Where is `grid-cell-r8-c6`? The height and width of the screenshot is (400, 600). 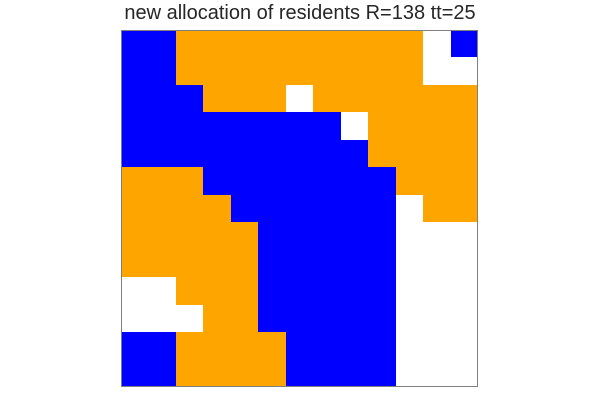 grid-cell-r8-c6 is located at coordinates (299, 263).